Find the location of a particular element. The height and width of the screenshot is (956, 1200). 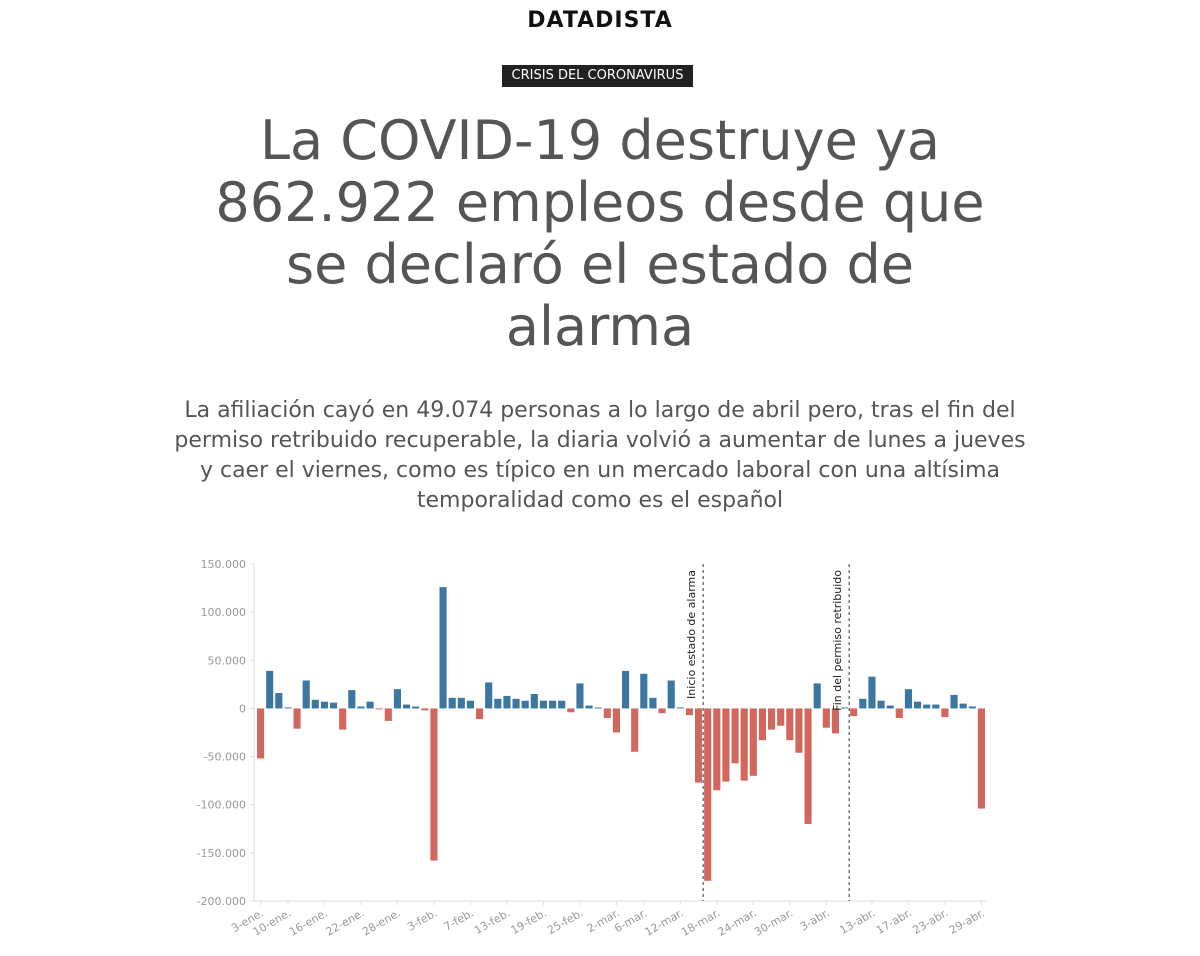

x-tick-label: 28-ene. is located at coordinates (381, 922).